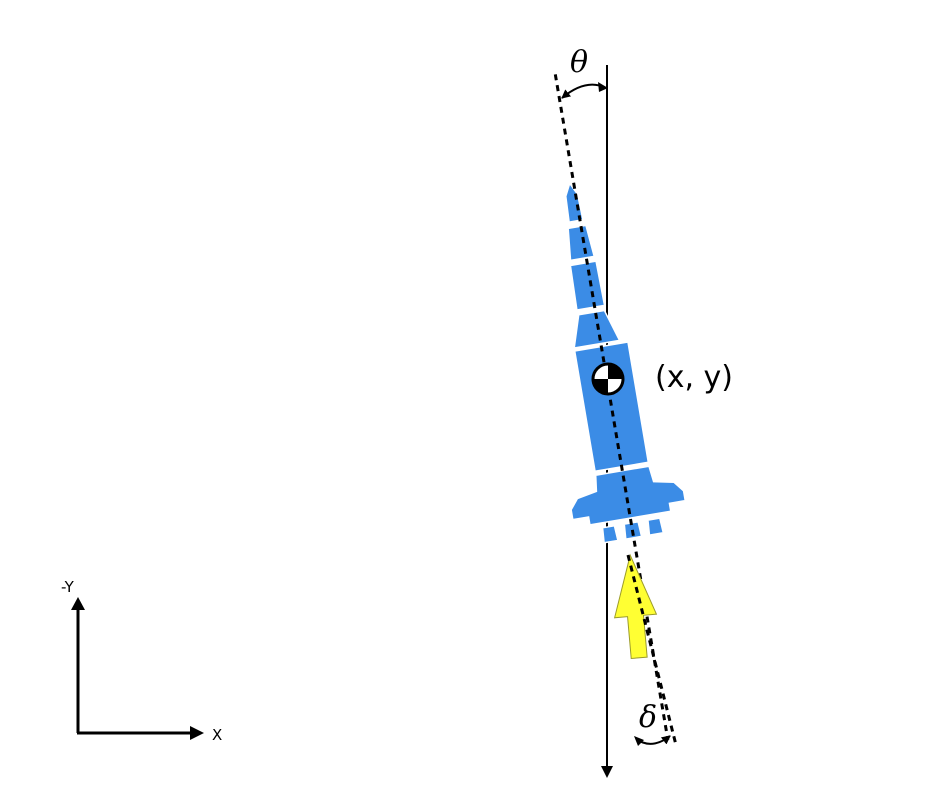 This screenshot has width=950, height=805. I want to click on delta-arc-start-head, so click(639, 741).